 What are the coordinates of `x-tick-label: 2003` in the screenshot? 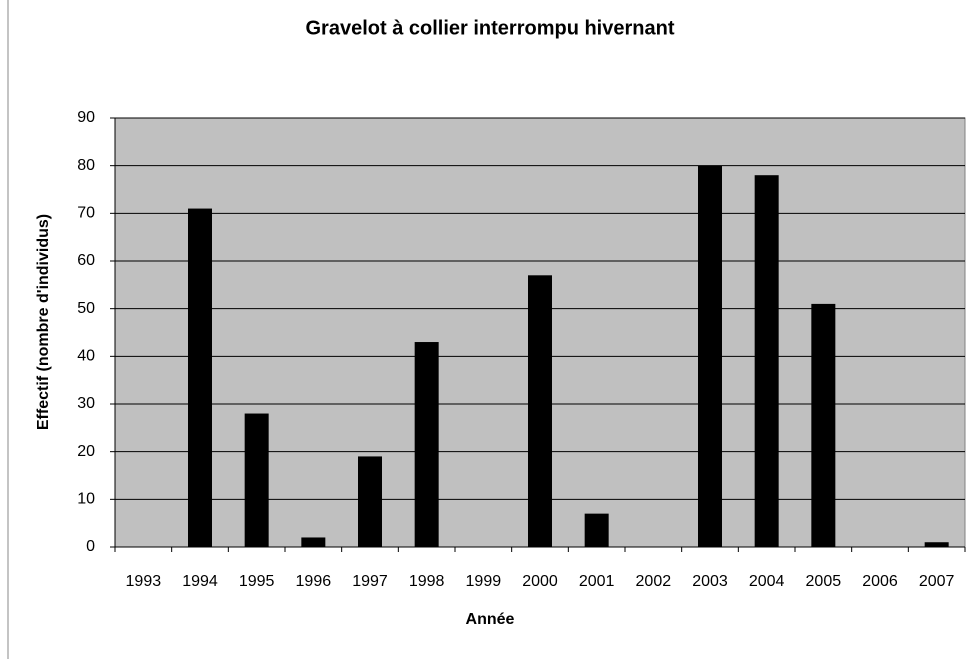 It's located at (710, 581).